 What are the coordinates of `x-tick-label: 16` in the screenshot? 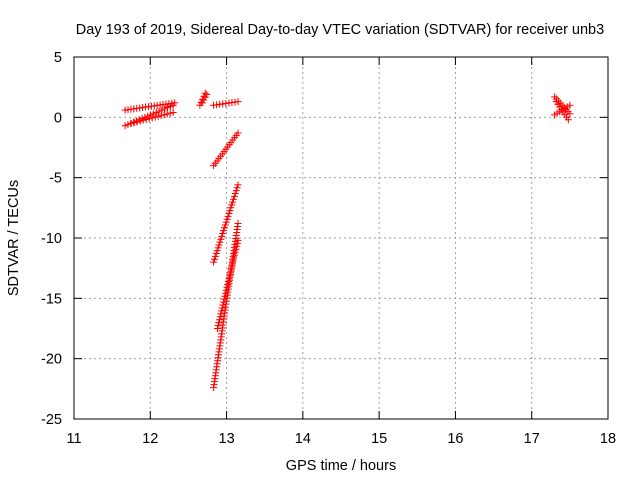 It's located at (455, 439).